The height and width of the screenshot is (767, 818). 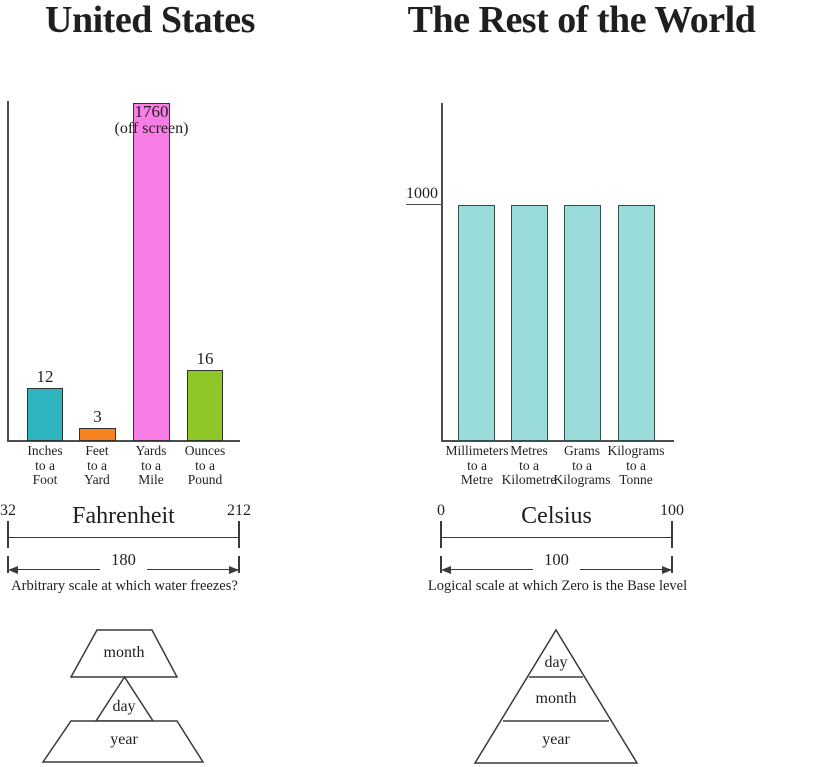 I want to click on us-pyramid-top-label: month, so click(x=124, y=652).